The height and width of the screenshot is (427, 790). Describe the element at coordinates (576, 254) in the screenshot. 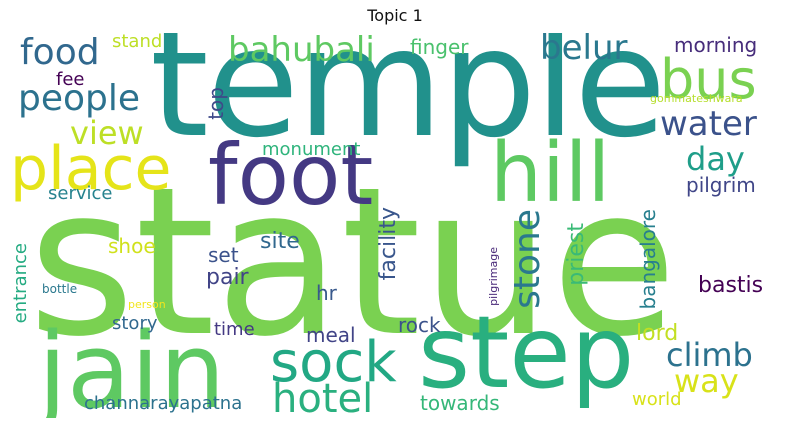

I see `word-priest: priest` at that location.